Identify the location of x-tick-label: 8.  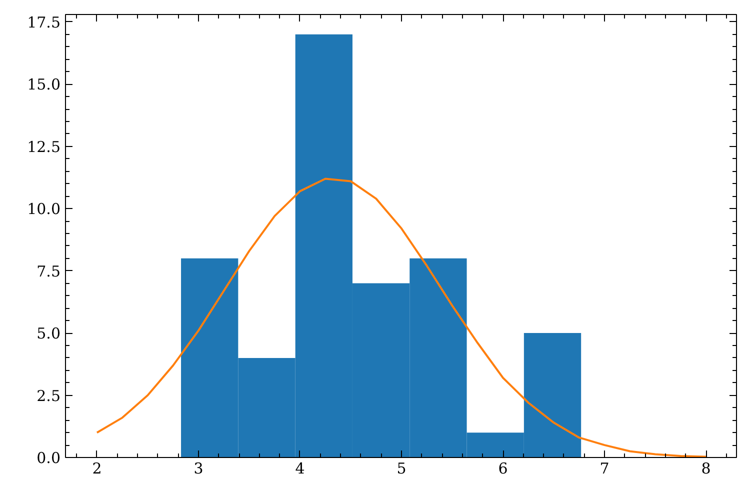
(706, 469).